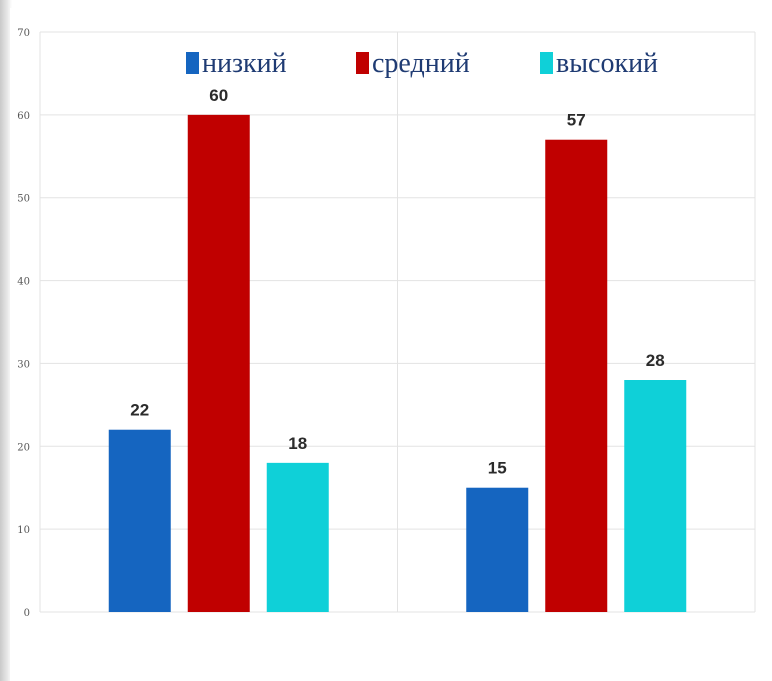 Image resolution: width=772 pixels, height=681 pixels. I want to click on y-tick-label: 40, so click(23, 282).